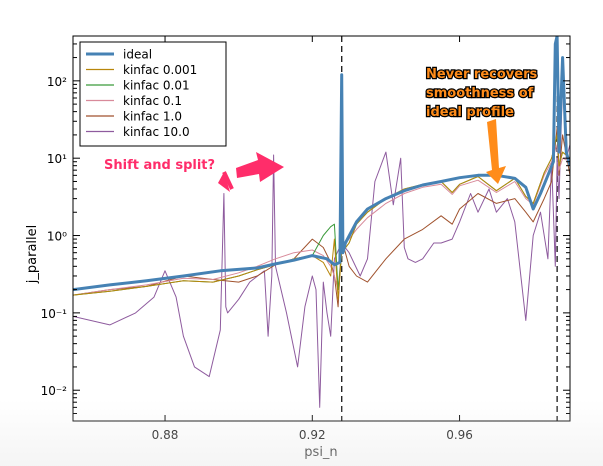 The height and width of the screenshot is (466, 603). What do you see at coordinates (159, 165) in the screenshot?
I see `annotation-shift-split: Shift and split?` at bounding box center [159, 165].